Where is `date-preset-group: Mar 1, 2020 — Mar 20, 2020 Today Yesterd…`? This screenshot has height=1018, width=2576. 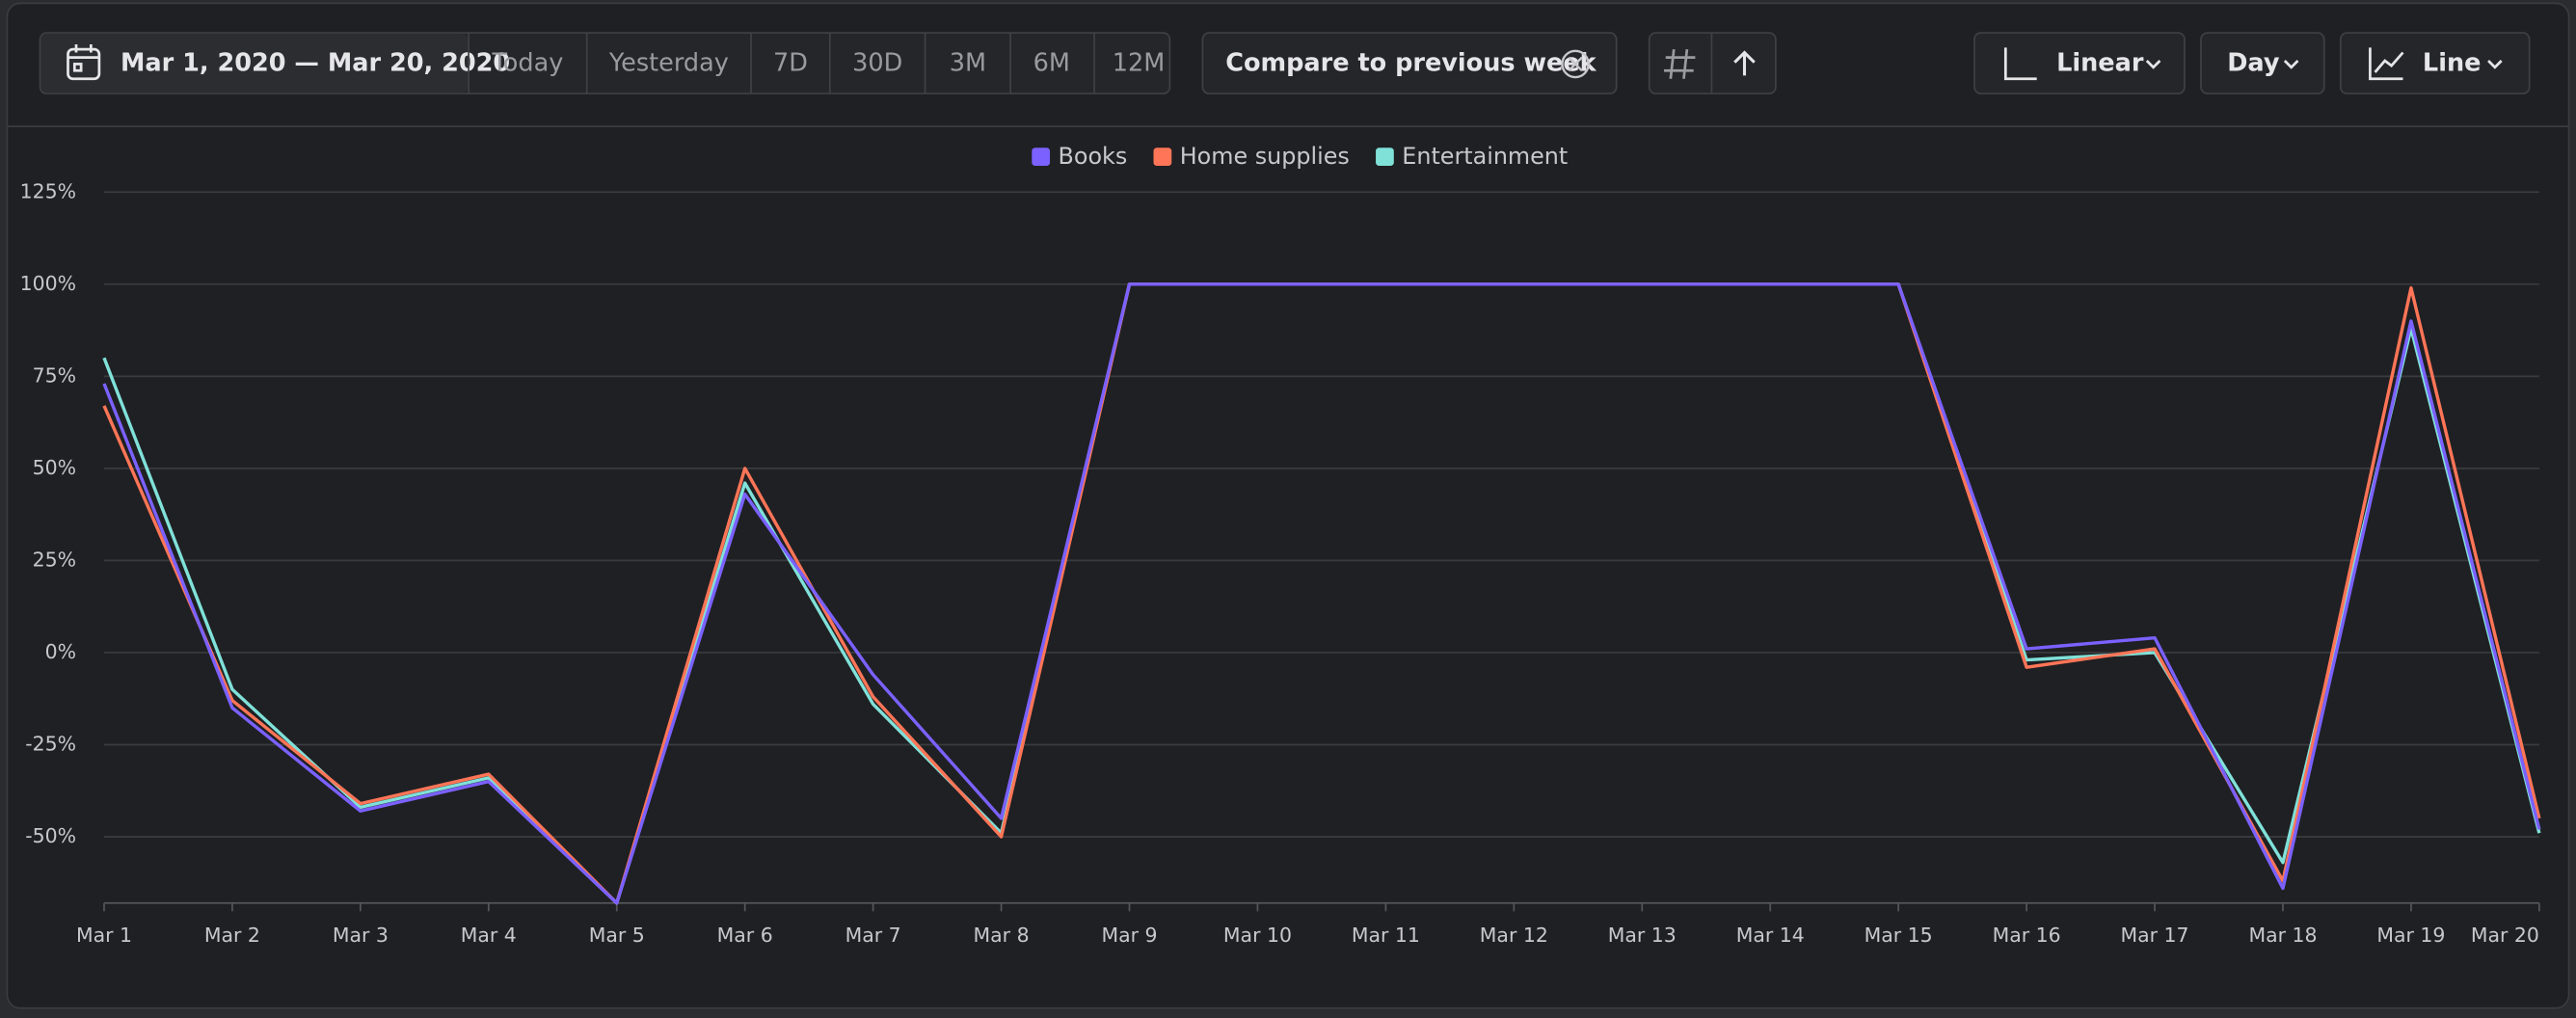
date-preset-group: Mar 1, 2020 — Mar 20, 2020 Today Yesterd… is located at coordinates (605, 63).